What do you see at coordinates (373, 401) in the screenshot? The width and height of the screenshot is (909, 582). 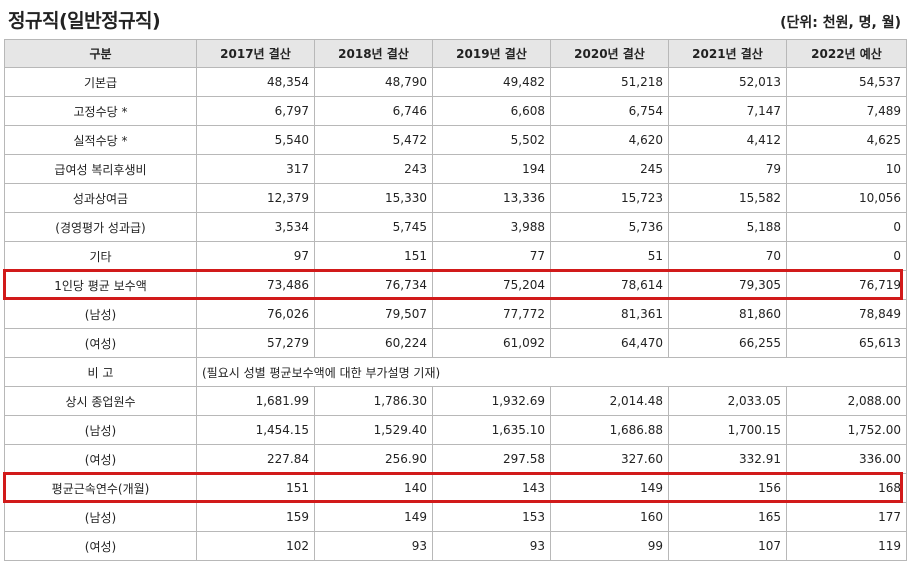 I see `cell-value: 1,786.30` at bounding box center [373, 401].